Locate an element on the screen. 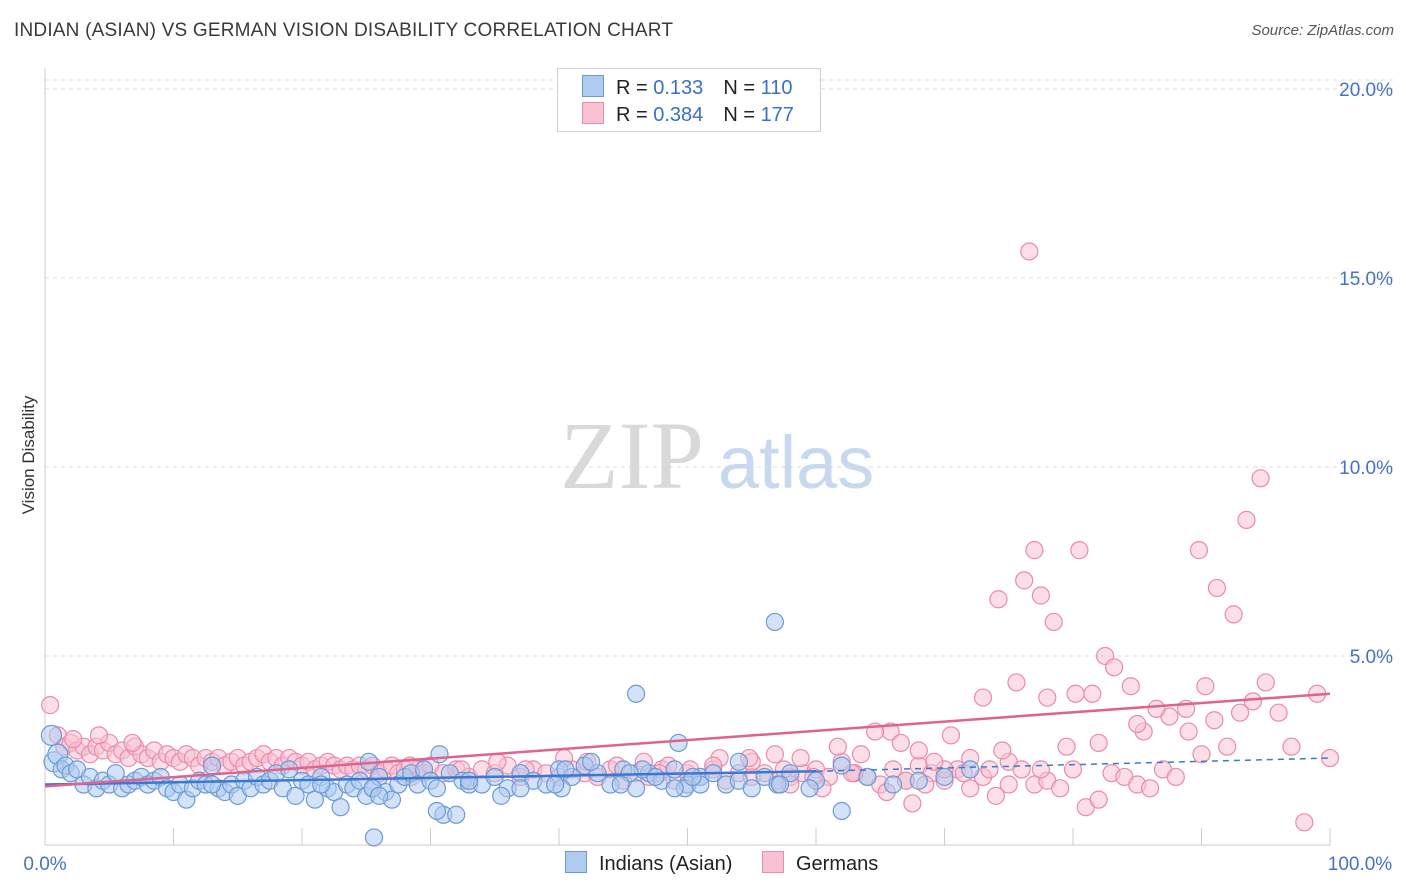  y-tick-label-0: 5.0% is located at coordinates (1371, 657).